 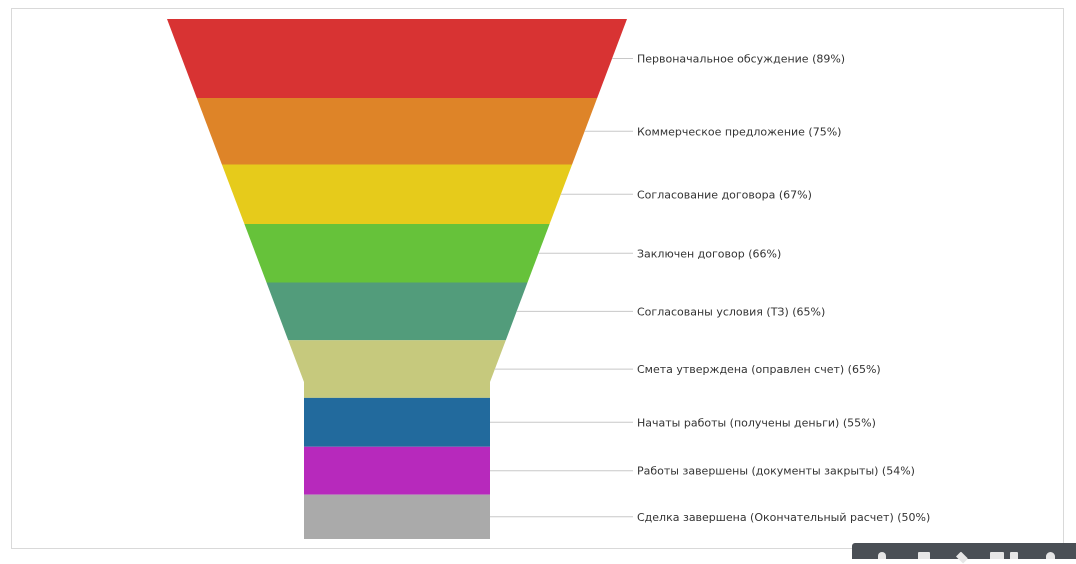 I want to click on segment-label: Согласованы условия (ТЗ) (65%), so click(x=731, y=311).